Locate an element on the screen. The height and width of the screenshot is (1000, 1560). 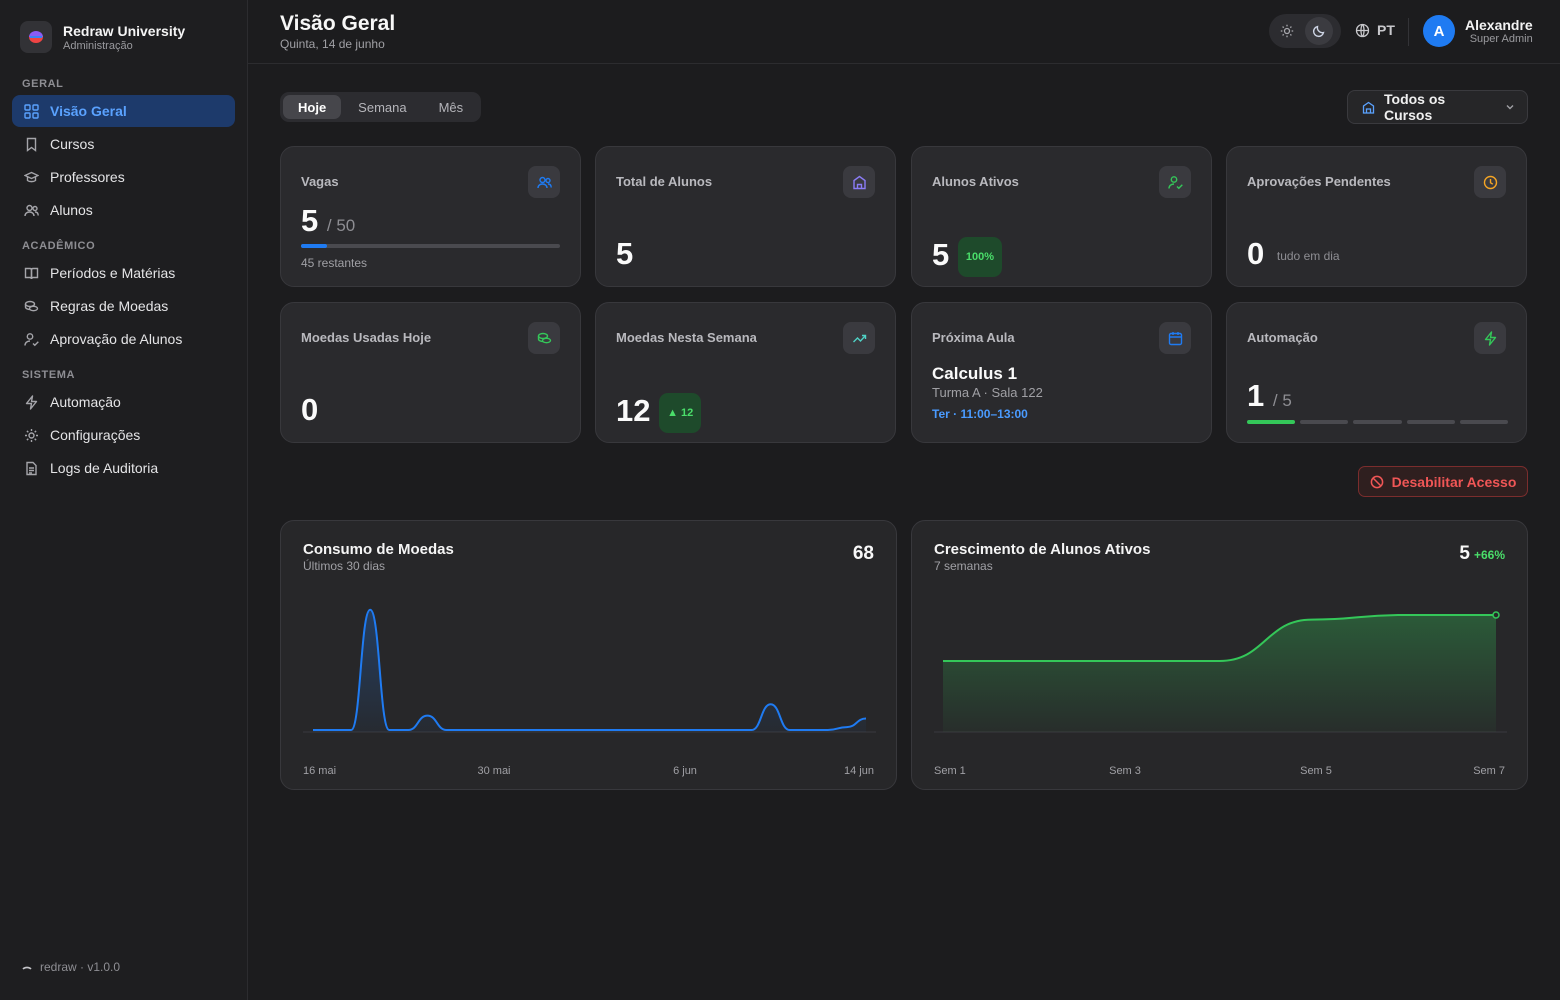
light-theme-button is located at coordinates (1287, 31).